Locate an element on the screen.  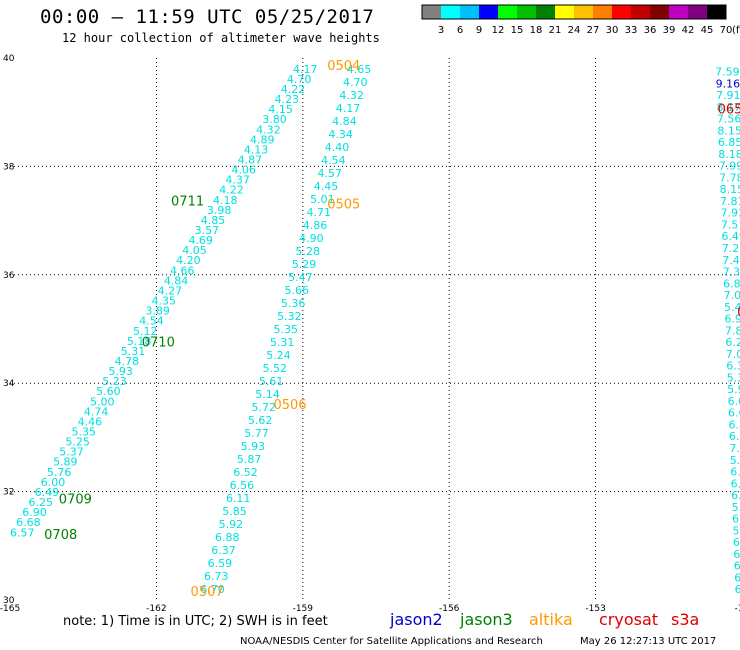
colorbar-frame is located at coordinates (574, 12).